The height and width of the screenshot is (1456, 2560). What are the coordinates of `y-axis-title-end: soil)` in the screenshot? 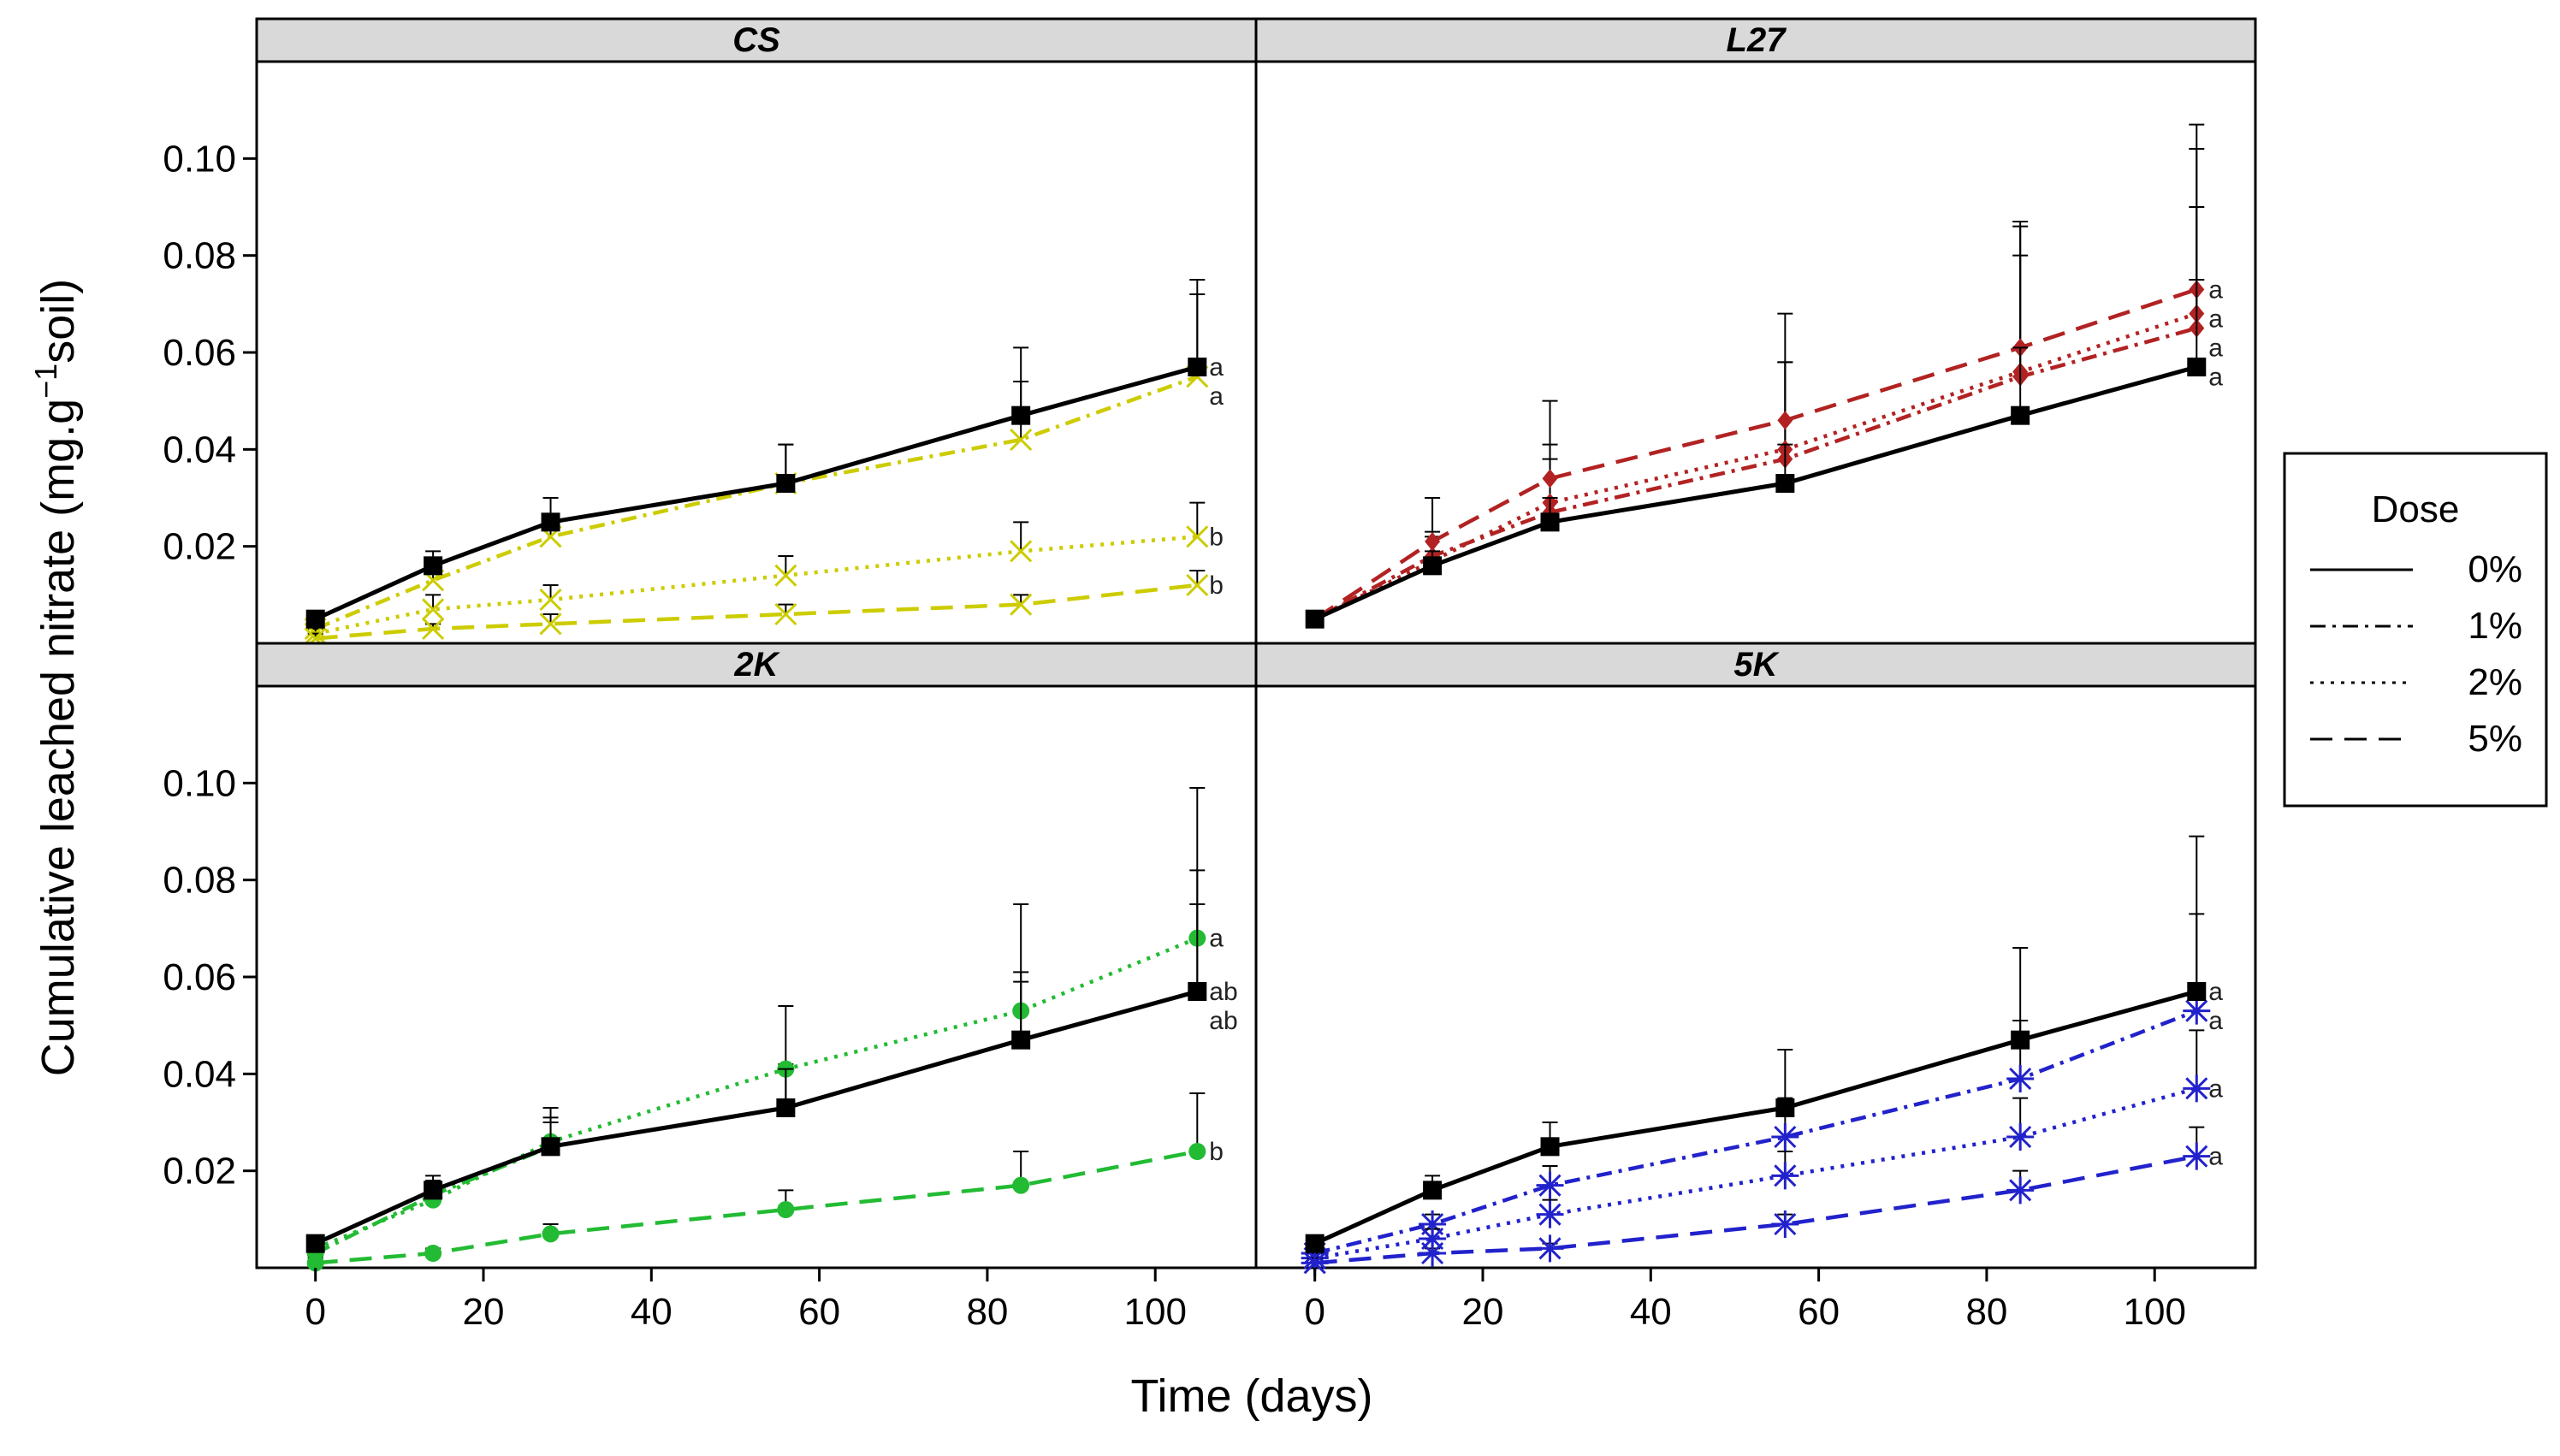 It's located at (58, 321).